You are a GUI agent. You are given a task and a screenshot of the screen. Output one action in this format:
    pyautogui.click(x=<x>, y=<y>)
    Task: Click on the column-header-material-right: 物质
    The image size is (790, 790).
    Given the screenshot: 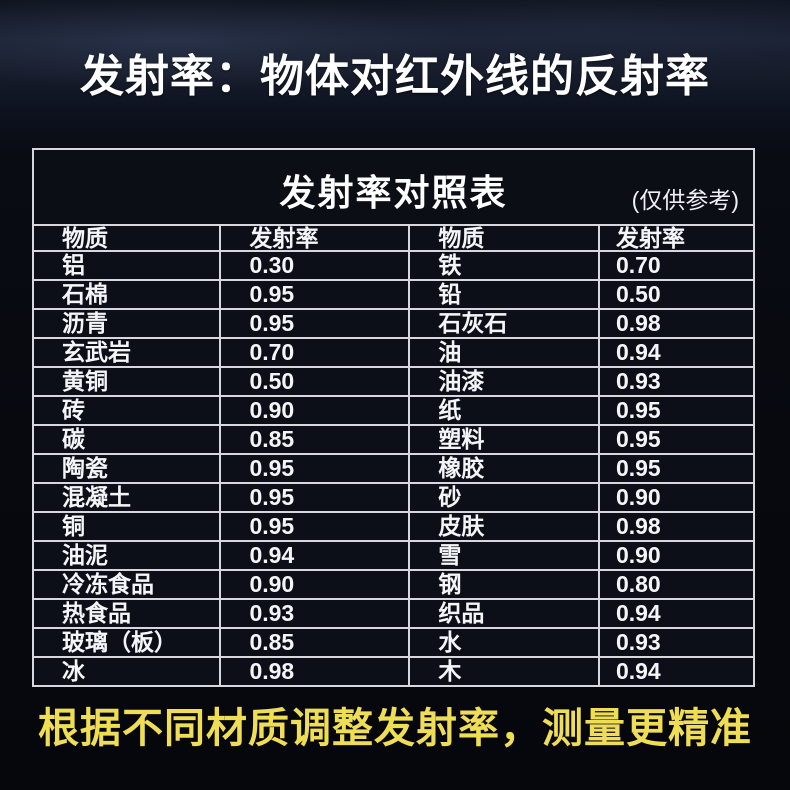 What is the action you would take?
    pyautogui.click(x=504, y=238)
    